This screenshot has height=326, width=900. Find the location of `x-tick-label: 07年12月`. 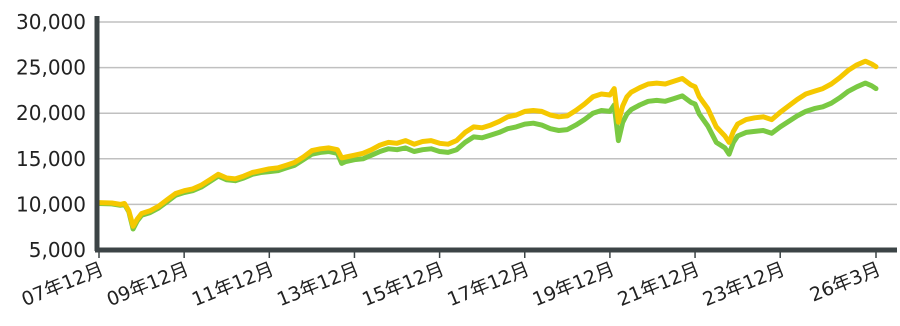

x-tick-label: 07年12月 is located at coordinates (63, 284).